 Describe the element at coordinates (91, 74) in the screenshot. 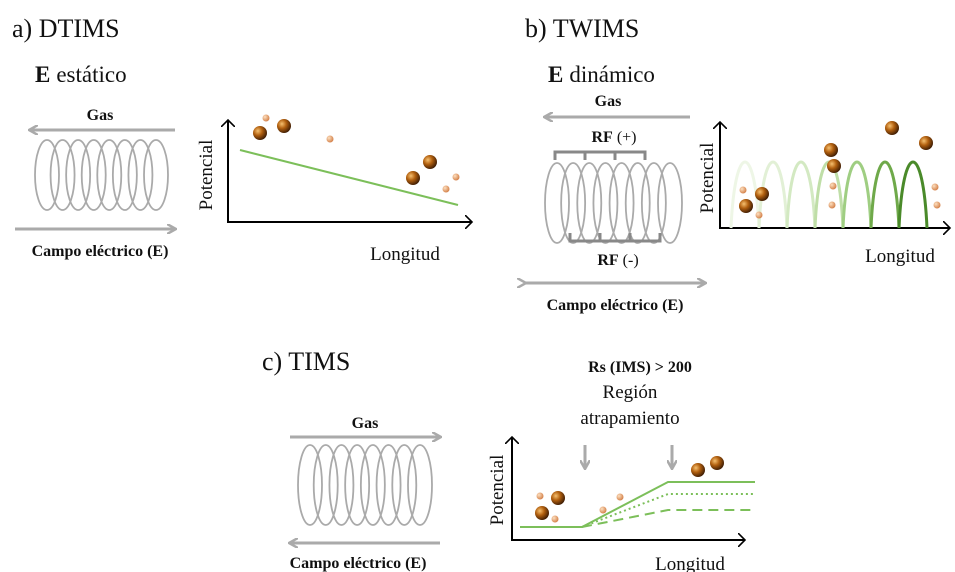

I see `field-text: estático` at that location.